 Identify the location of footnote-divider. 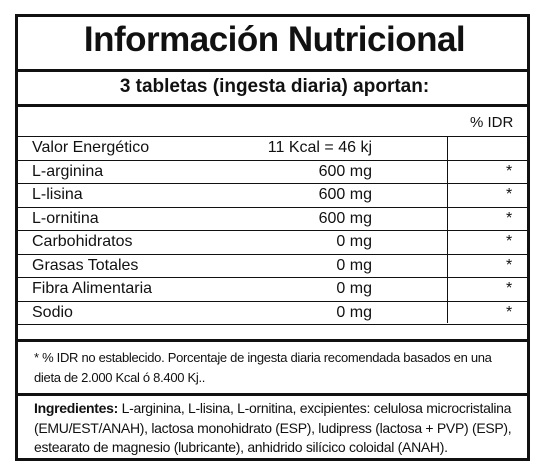
(272, 340).